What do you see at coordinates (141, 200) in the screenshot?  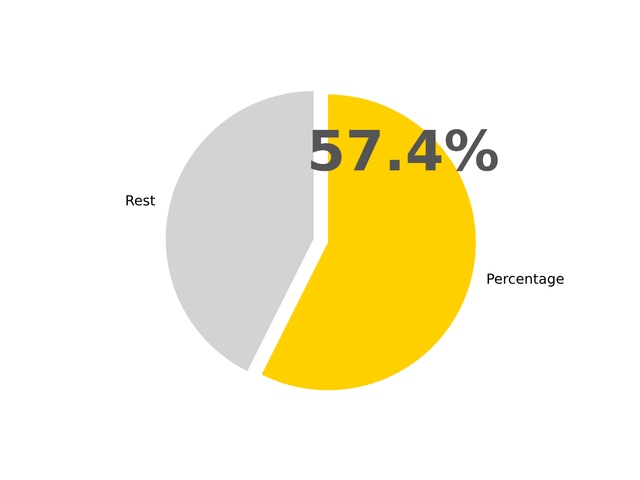 I see `slice-label: Rest` at bounding box center [141, 200].